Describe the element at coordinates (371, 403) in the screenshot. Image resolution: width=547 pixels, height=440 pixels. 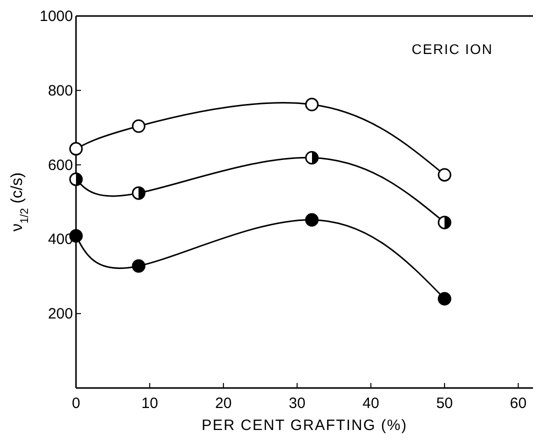
I see `x-tick-label: 40` at that location.